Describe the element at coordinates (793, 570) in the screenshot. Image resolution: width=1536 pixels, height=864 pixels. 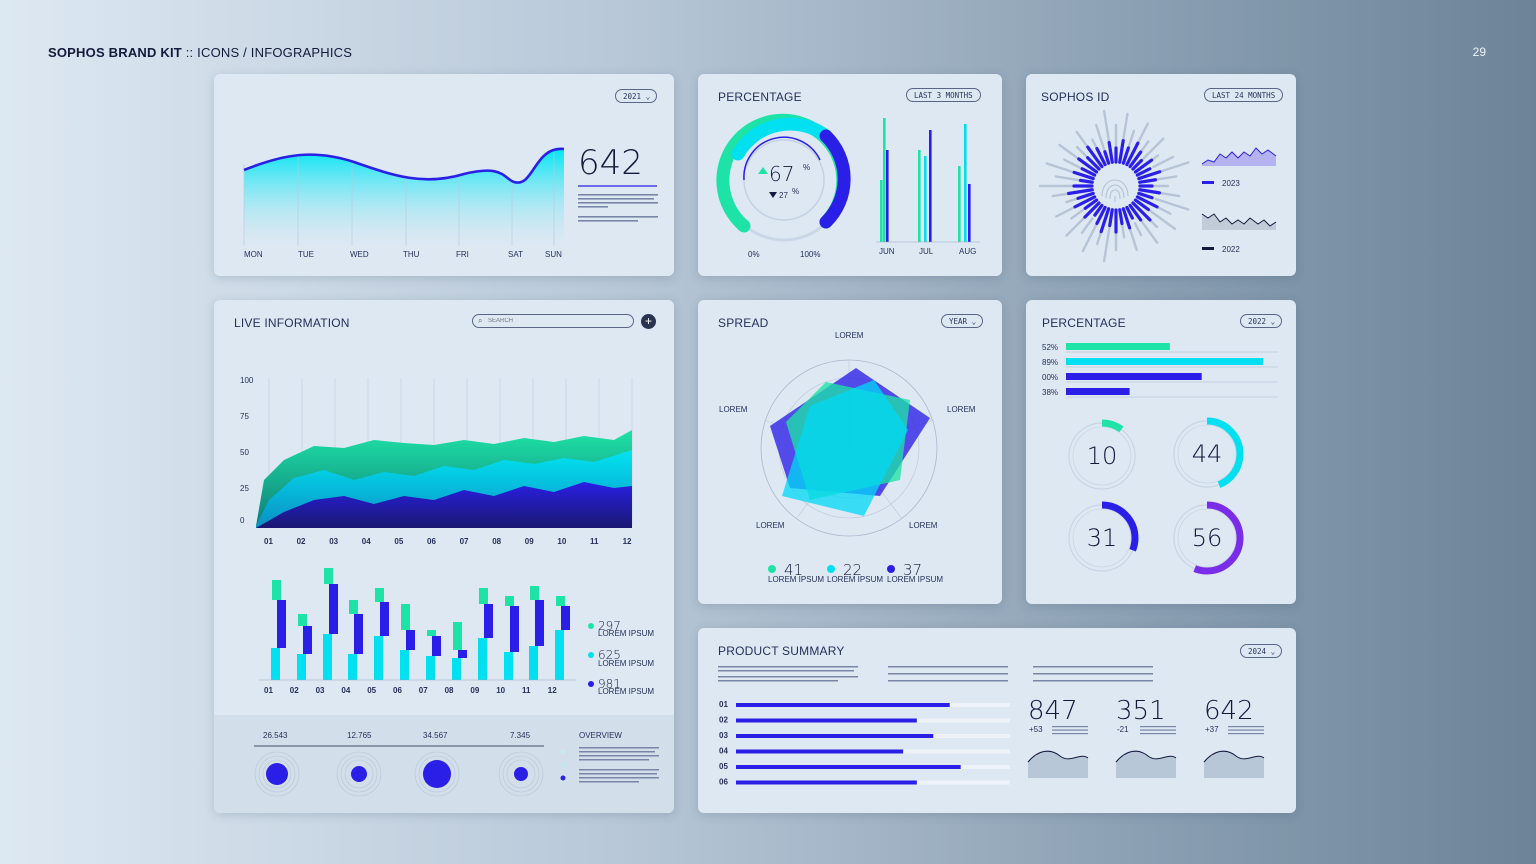
I see `legend-value: 41` at that location.